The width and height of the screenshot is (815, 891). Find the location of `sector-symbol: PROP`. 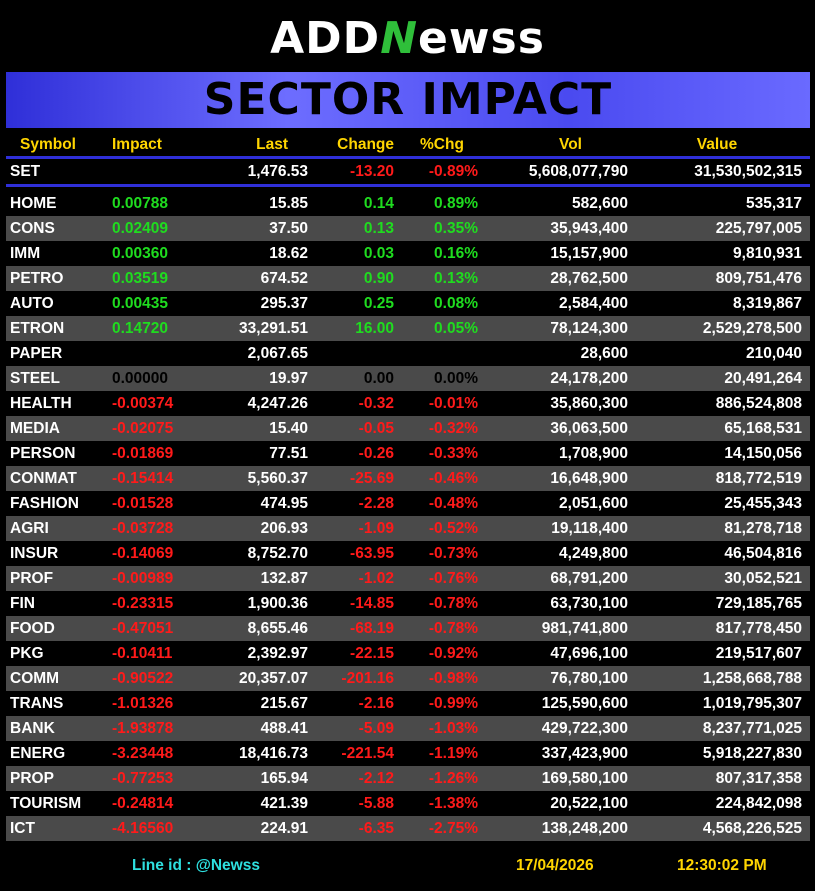

sector-symbol: PROP is located at coordinates (54, 778).